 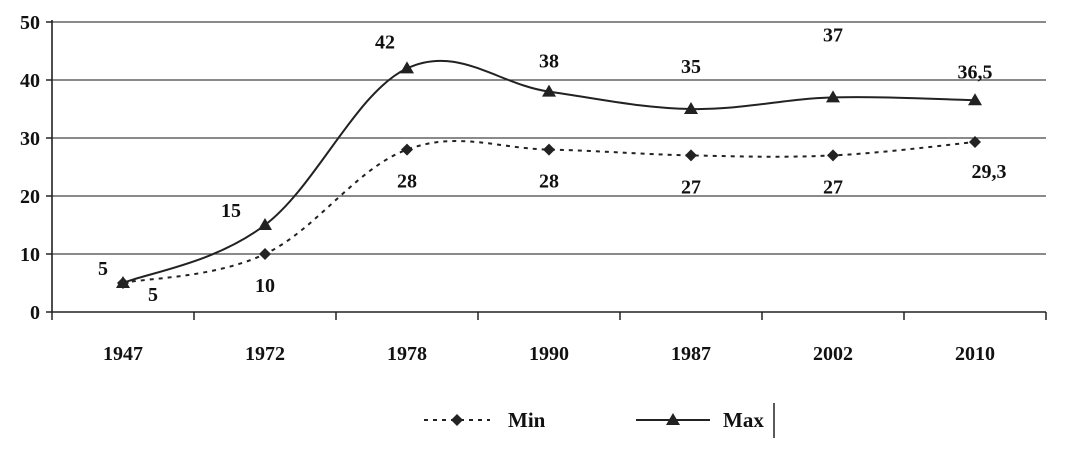 I want to click on x-tick-label-2010: 2010, so click(x=975, y=354).